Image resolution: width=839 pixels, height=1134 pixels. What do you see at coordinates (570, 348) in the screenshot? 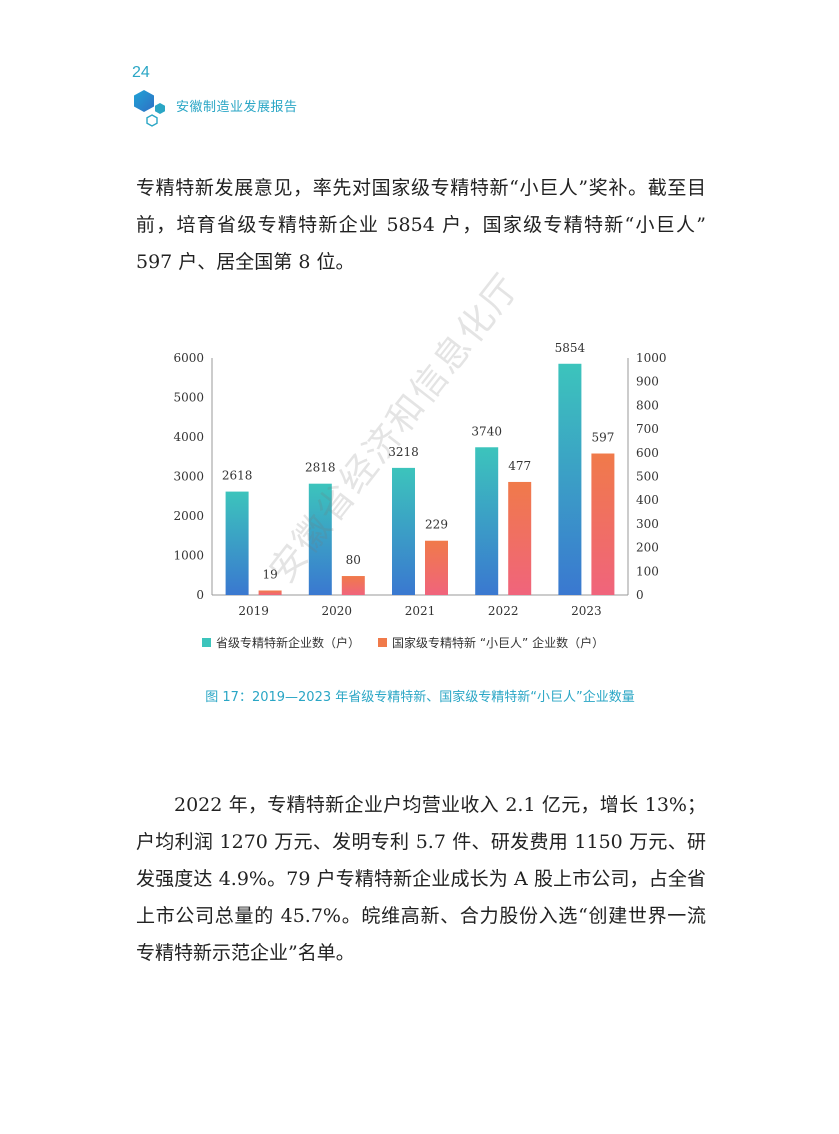
I see `data-label-provincial-2023: 5854` at bounding box center [570, 348].